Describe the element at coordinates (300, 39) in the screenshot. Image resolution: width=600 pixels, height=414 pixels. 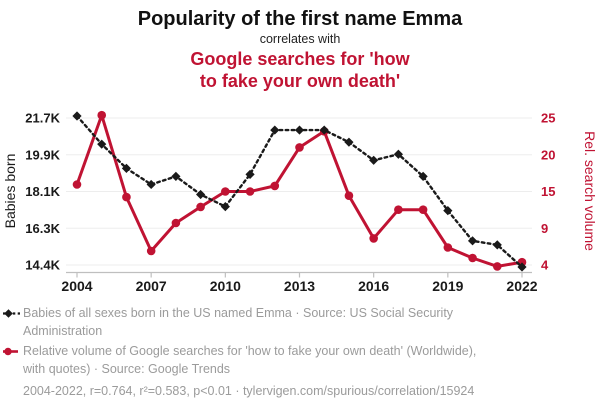
I see `chart-connector-text: correlates with` at that location.